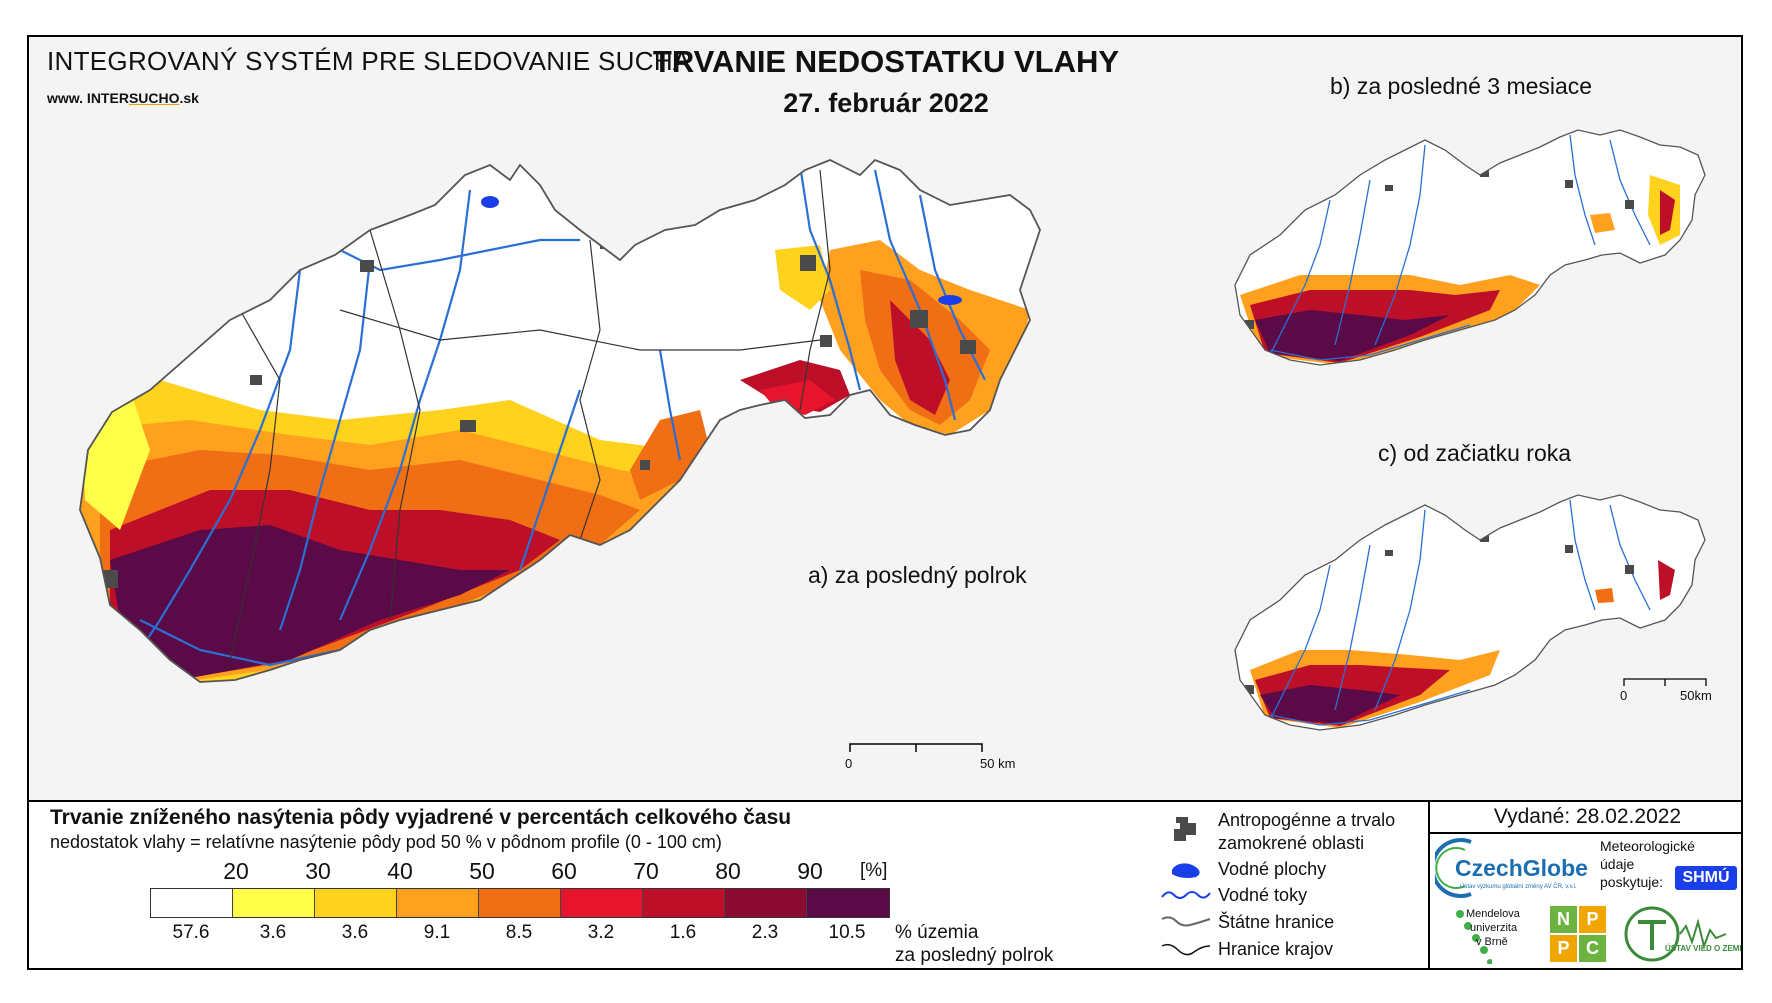 This screenshot has height=1003, width=1772. What do you see at coordinates (369, 61) in the screenshot?
I see `system-title: INTEGROVANÝ SYSTÉM PRE SLEDOVANIE SUCHA` at bounding box center [369, 61].